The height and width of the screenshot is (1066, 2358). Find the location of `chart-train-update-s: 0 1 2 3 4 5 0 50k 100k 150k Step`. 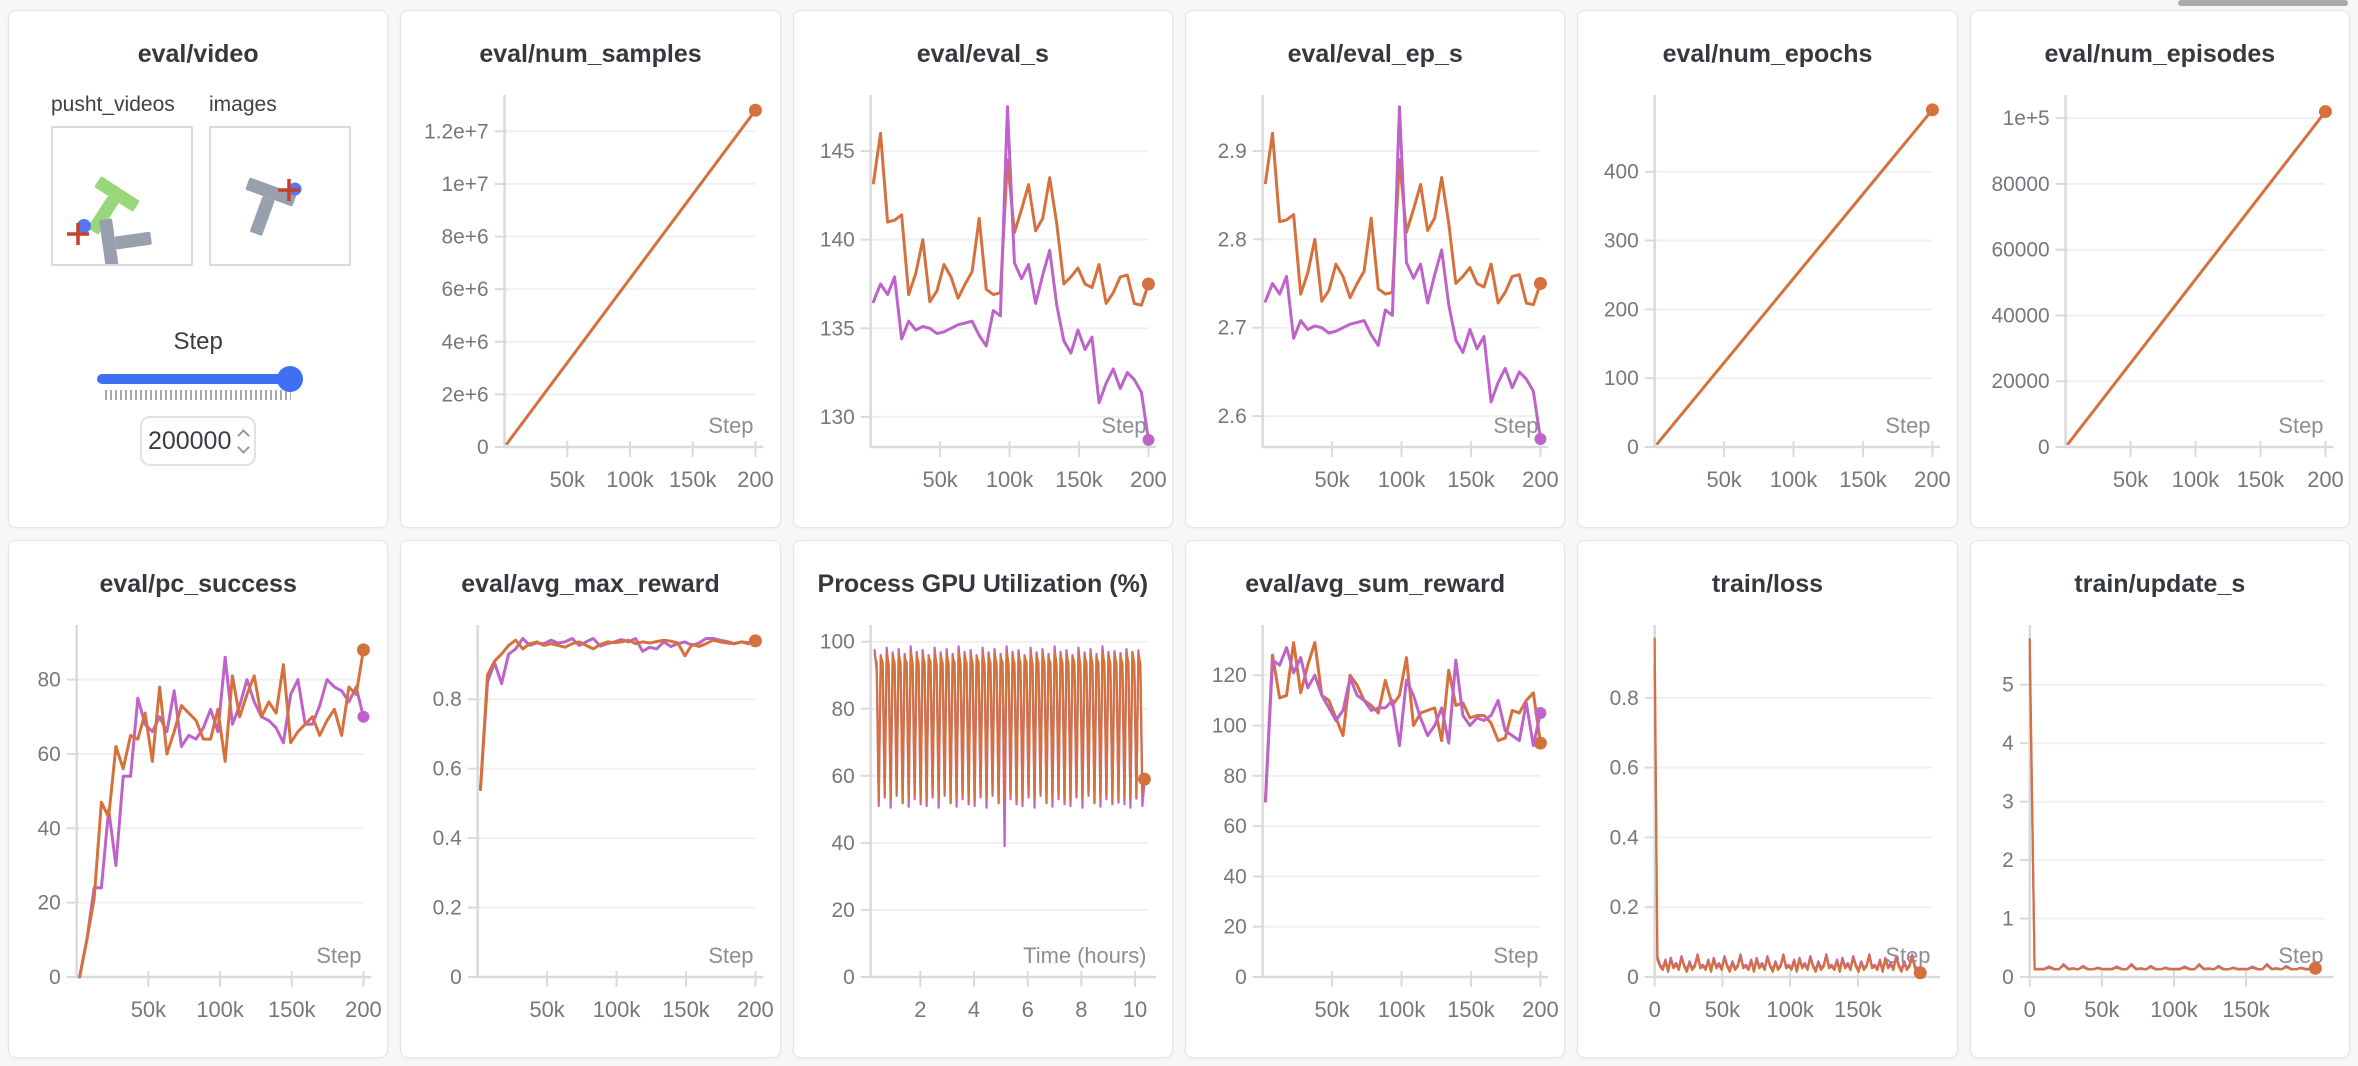

chart-train-update-s: 0 1 2 3 4 5 0 50k 100k 150k Step is located at coordinates (2160, 831).